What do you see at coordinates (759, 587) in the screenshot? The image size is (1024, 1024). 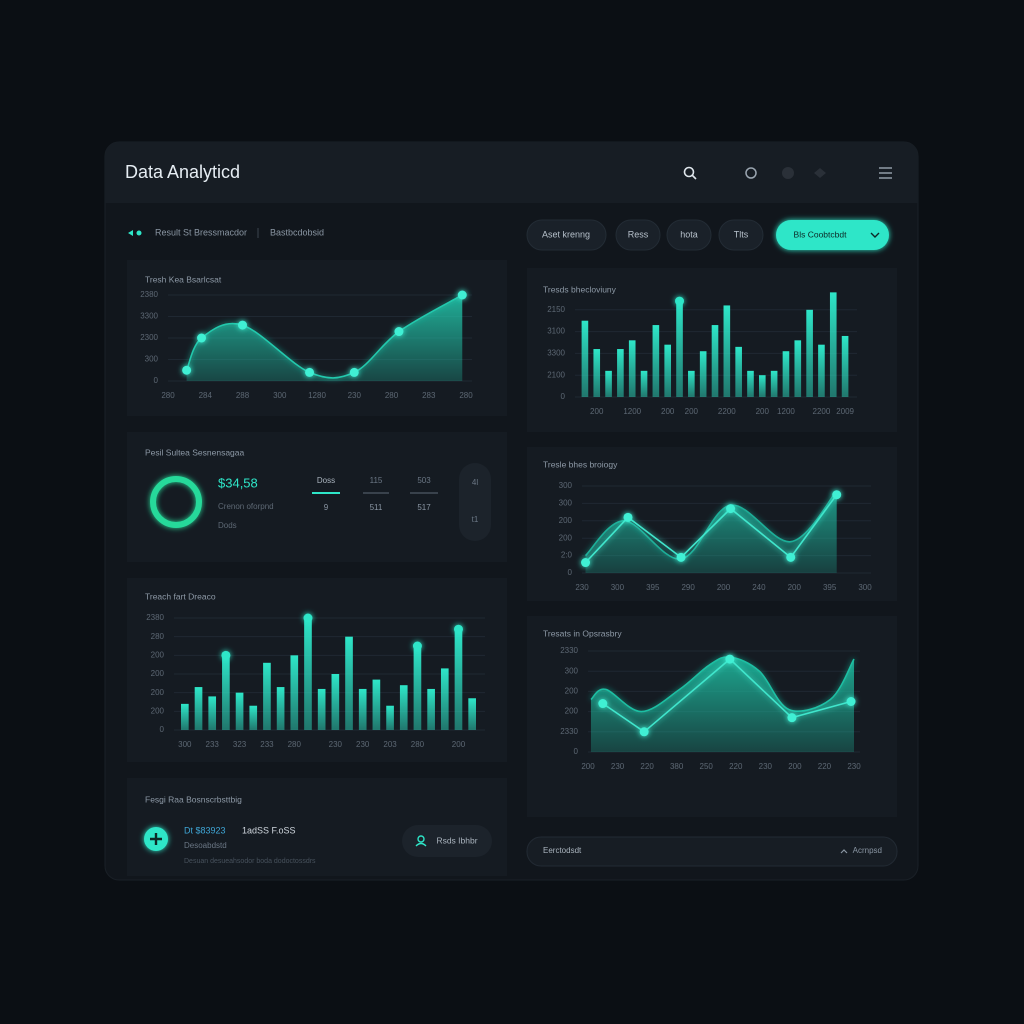 I see `x-tick-label: 240` at bounding box center [759, 587].